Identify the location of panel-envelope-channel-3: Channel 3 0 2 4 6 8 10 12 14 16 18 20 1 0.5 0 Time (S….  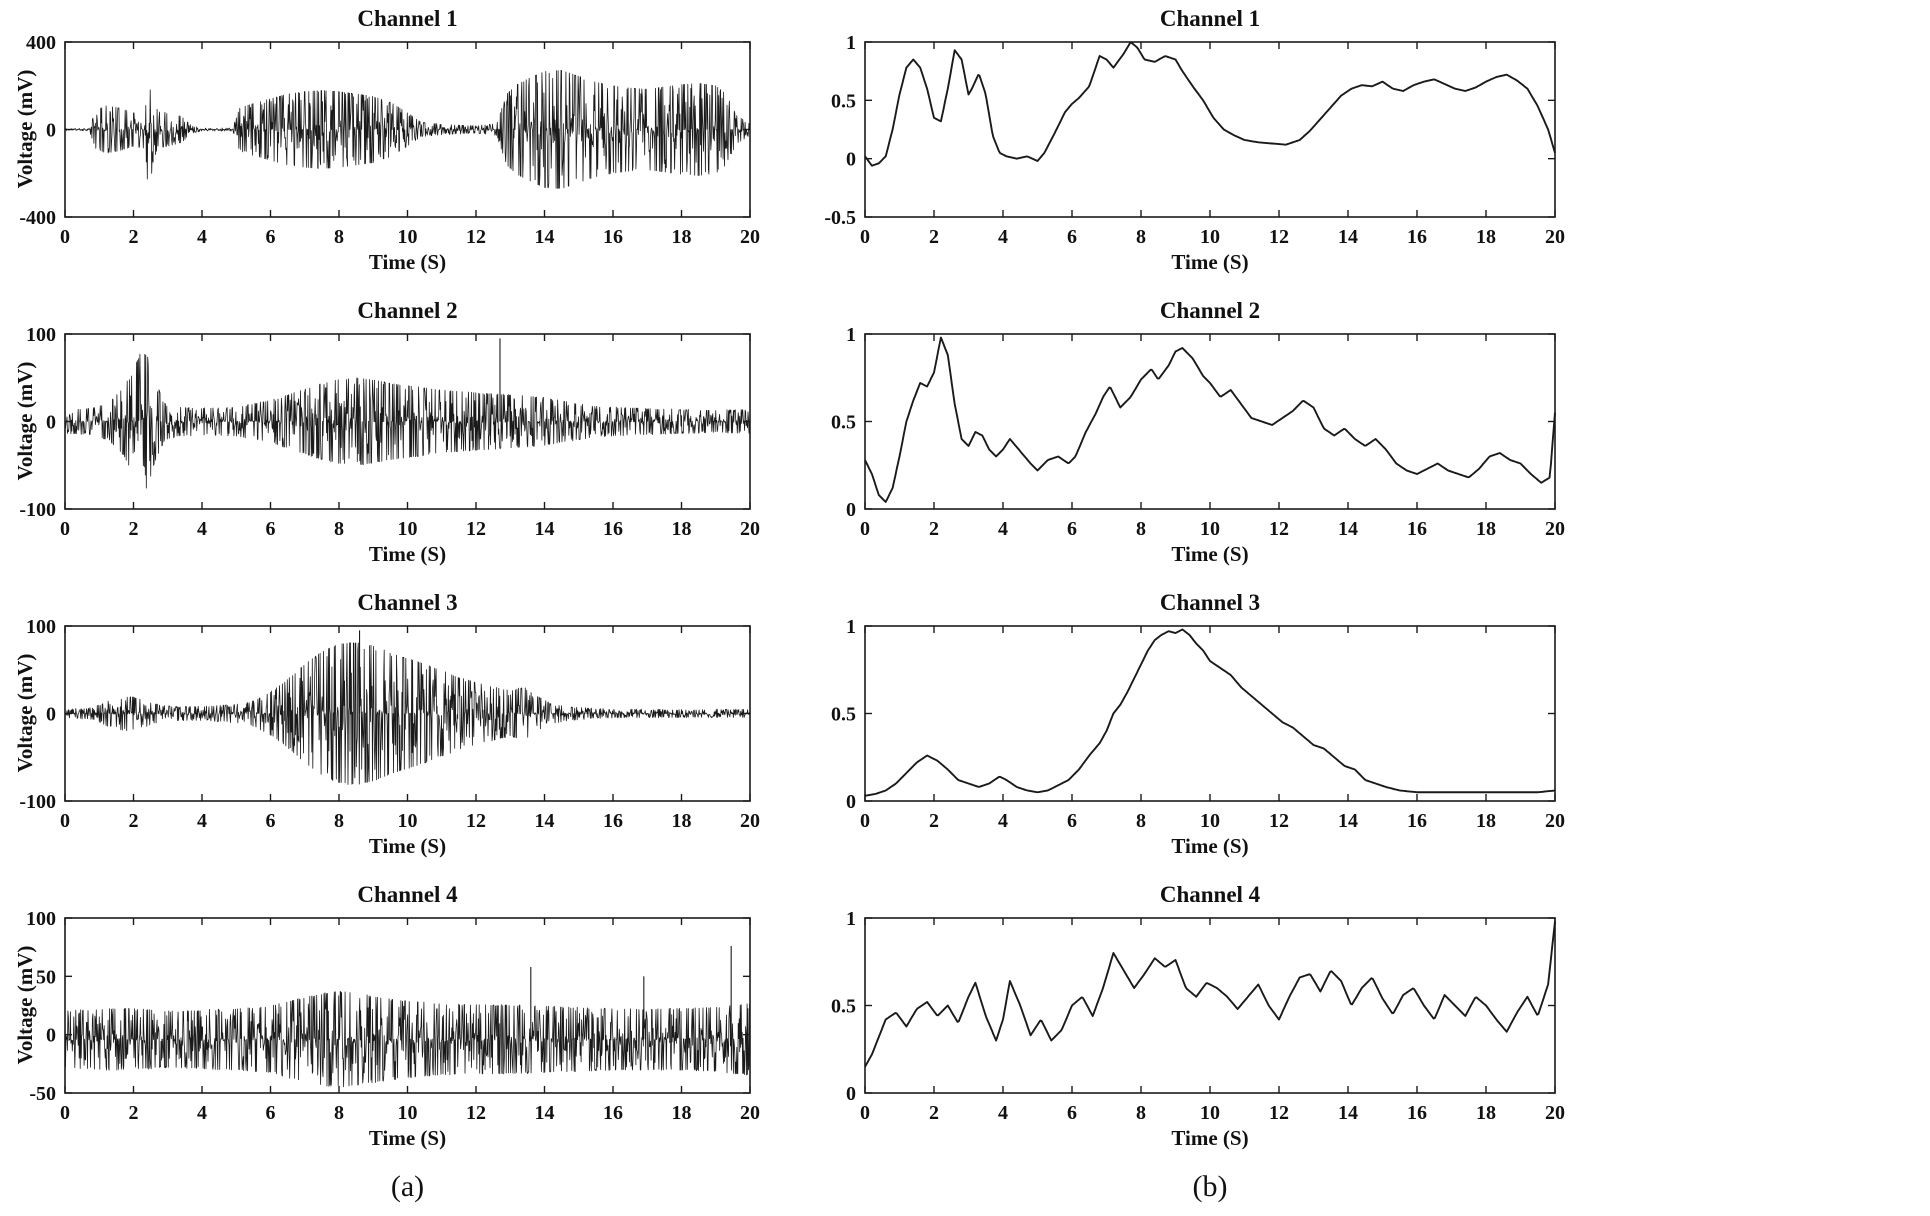
(1195, 730).